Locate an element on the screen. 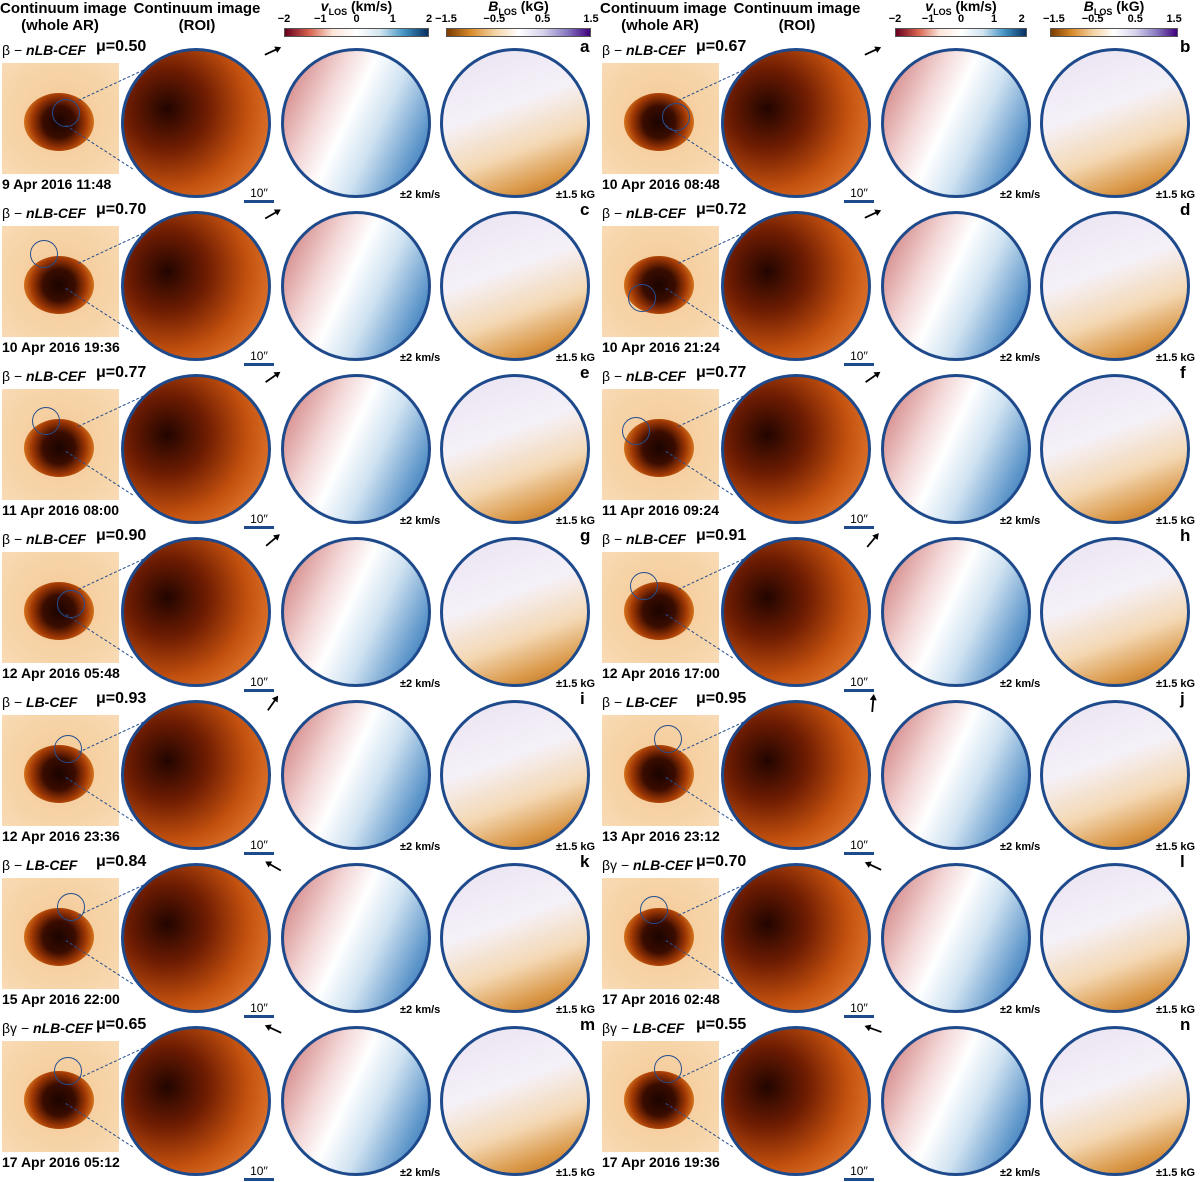 The height and width of the screenshot is (1182, 1200). colorbar-velocity-right-ticks: −2 −1 0 1 2 is located at coordinates (958, 20).